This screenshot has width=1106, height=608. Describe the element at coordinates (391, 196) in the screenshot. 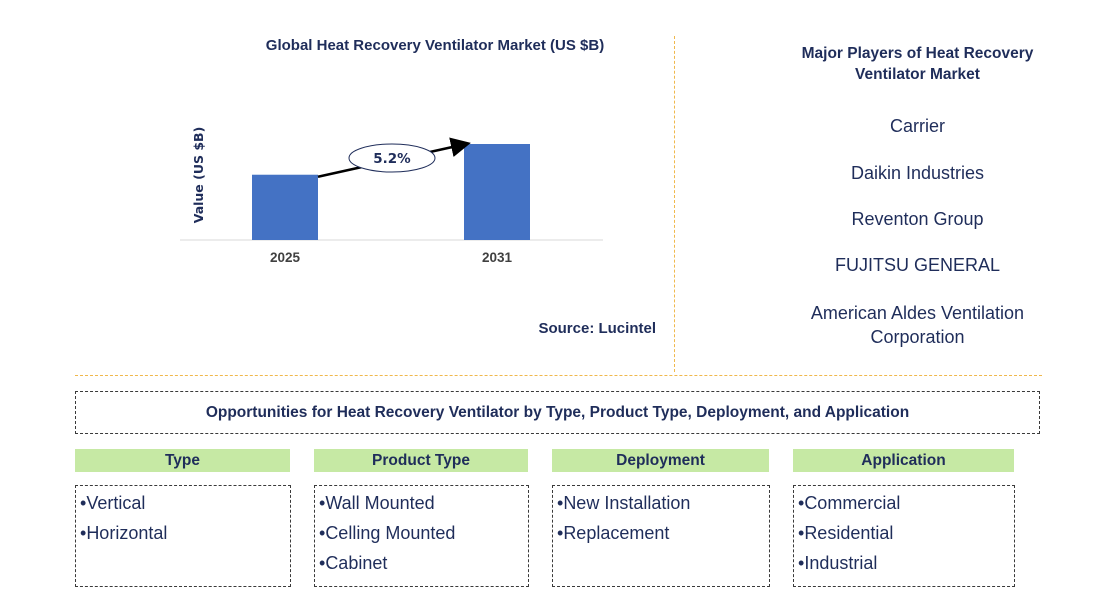

I see `bar-chart: Value (US $B) 2025 2031 5.2%` at that location.